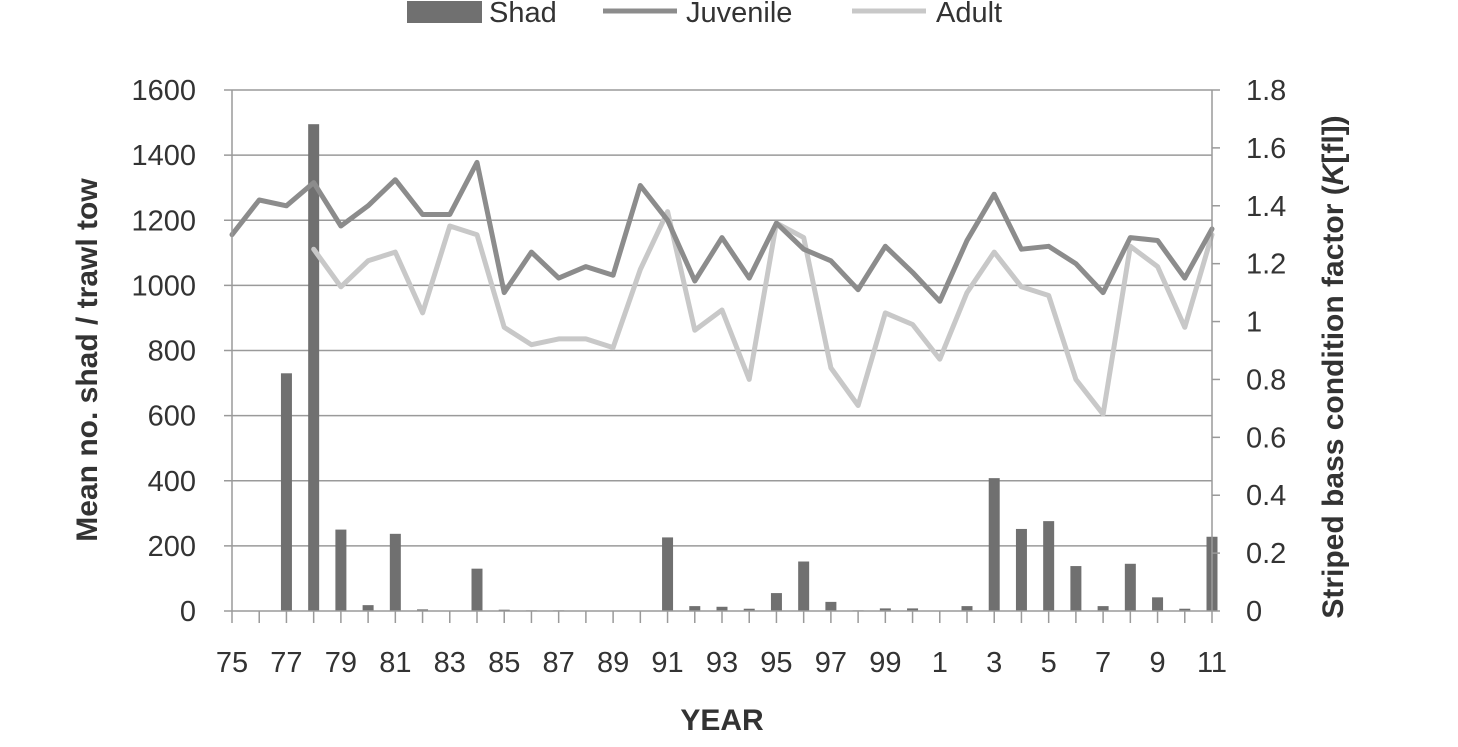 This screenshot has height=747, width=1458. What do you see at coordinates (172, 547) in the screenshot?
I see `left-y-tick-label: 200` at bounding box center [172, 547].